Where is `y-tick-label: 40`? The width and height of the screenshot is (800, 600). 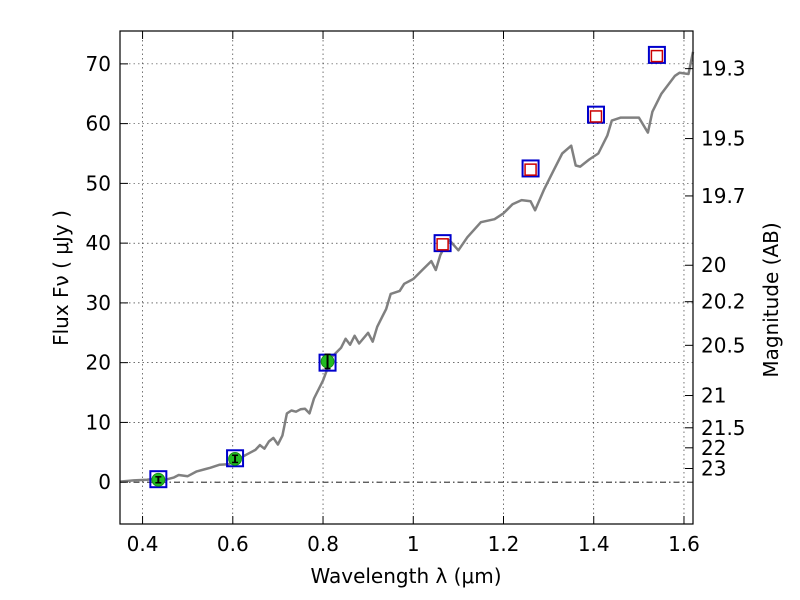
y-tick-label: 40 is located at coordinates (98, 243).